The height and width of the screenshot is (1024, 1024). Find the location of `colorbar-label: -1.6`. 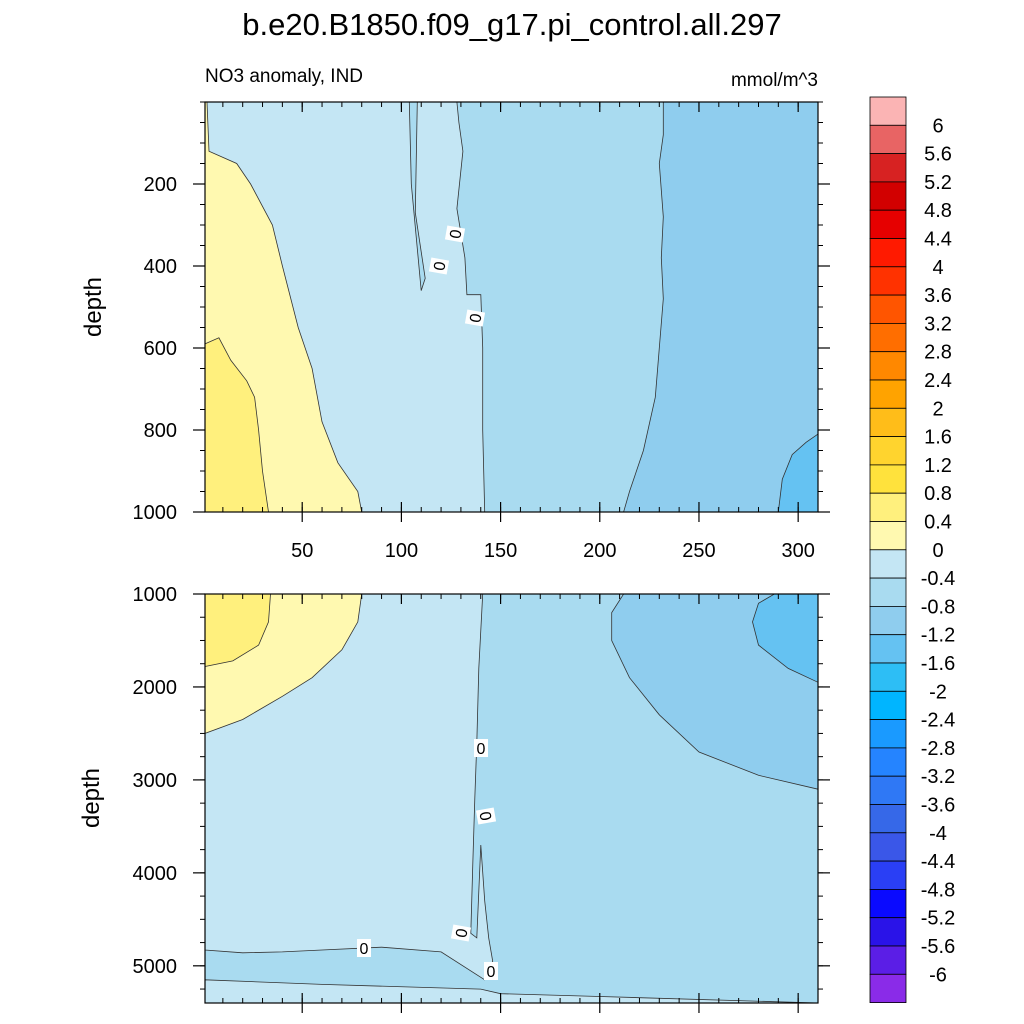

colorbar-label: -1.6 is located at coordinates (938, 664).